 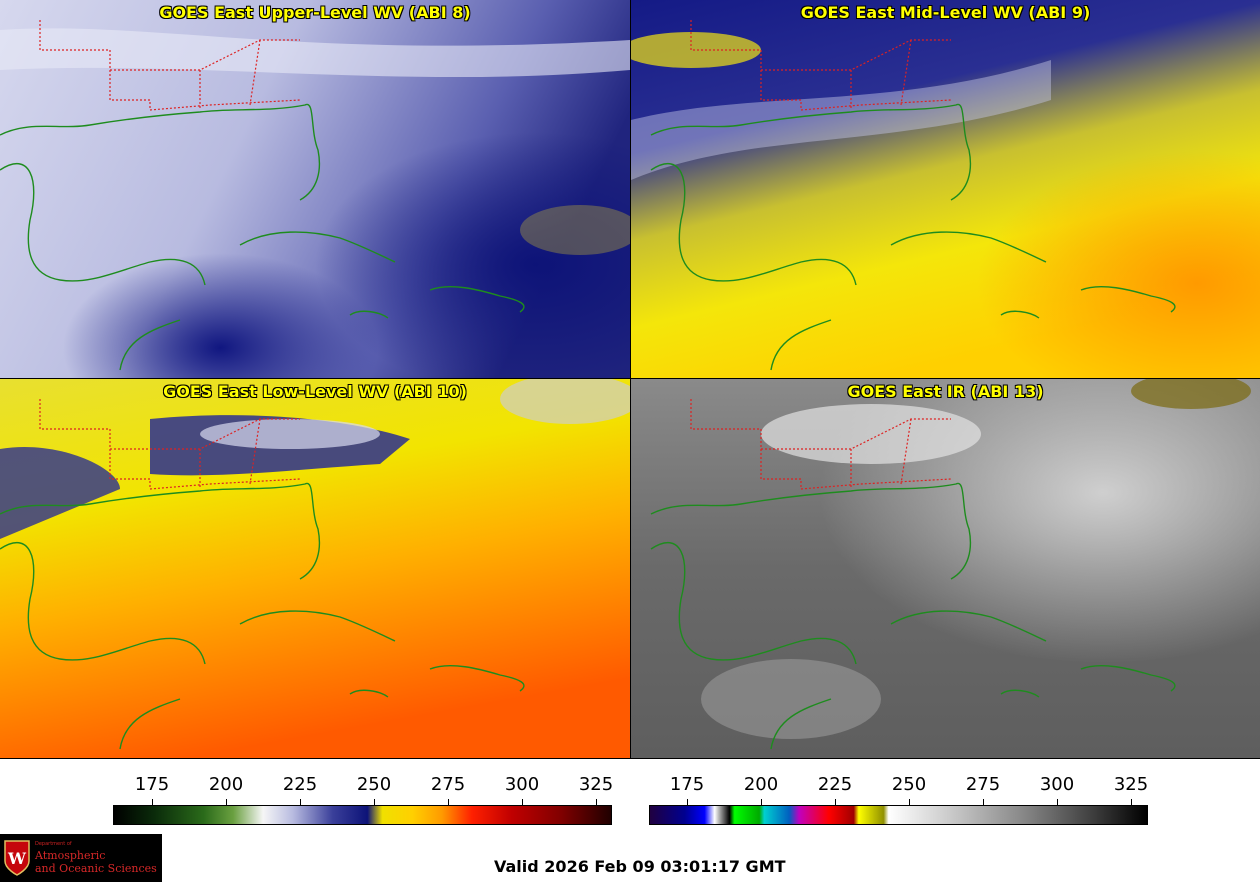 What do you see at coordinates (96, 868) in the screenshot?
I see `logo-line2: and Oceanic Sciences` at bounding box center [96, 868].